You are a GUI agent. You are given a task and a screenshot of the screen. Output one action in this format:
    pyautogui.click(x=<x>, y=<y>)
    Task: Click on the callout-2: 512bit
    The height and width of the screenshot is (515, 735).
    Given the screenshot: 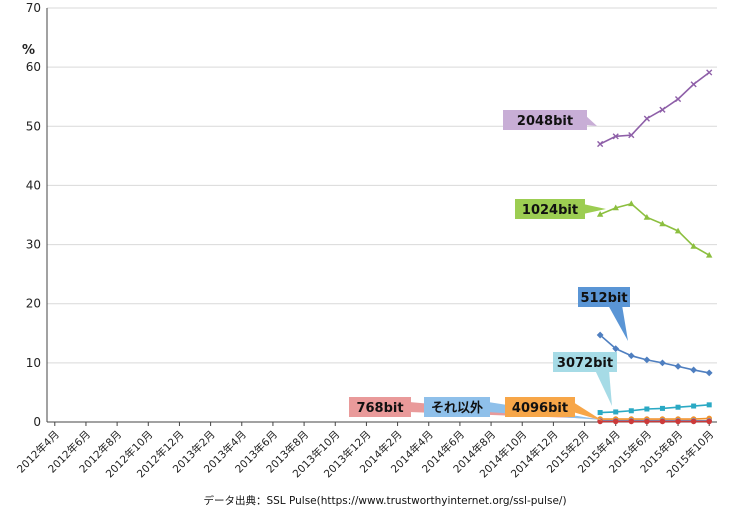 What is the action you would take?
    pyautogui.click(x=604, y=314)
    